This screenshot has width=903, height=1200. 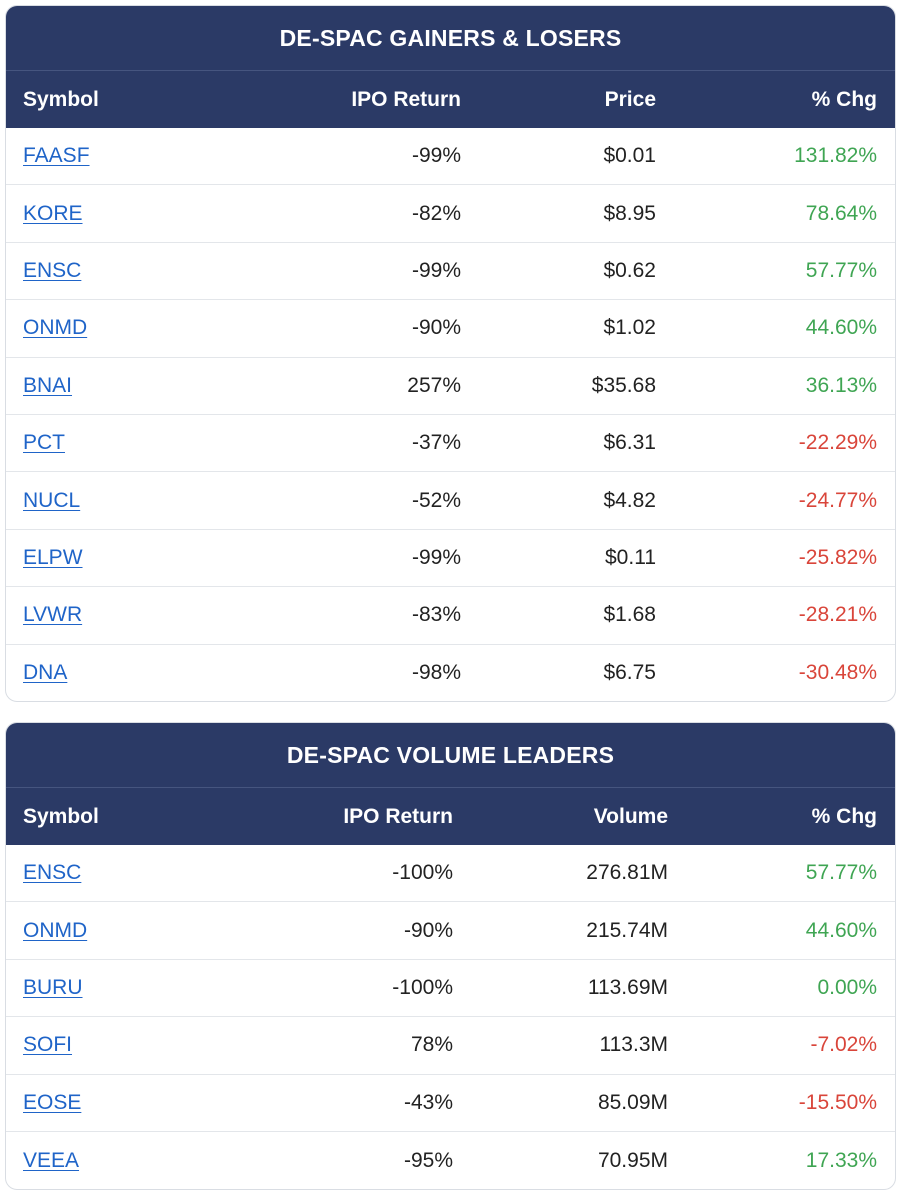 I want to click on ipo-return-value: -43%, so click(x=428, y=1102).